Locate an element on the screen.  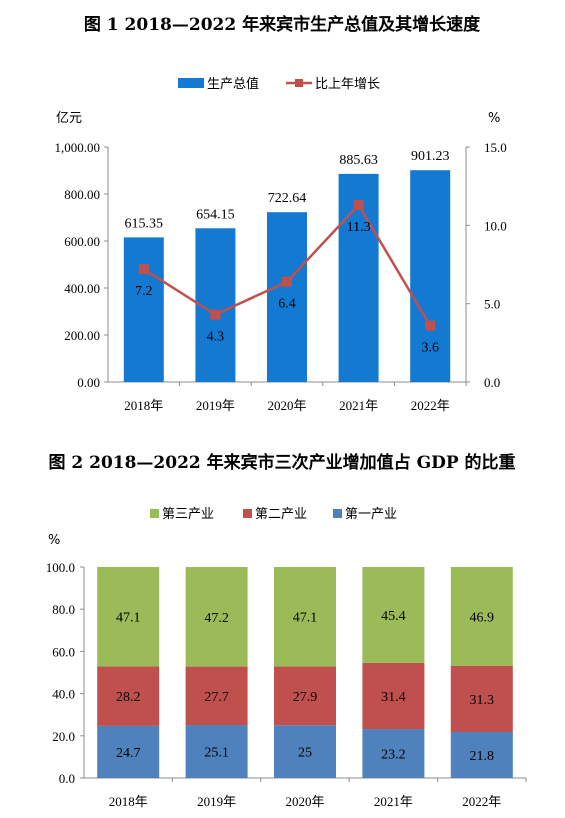
legend-marker-growth is located at coordinates (299, 83).